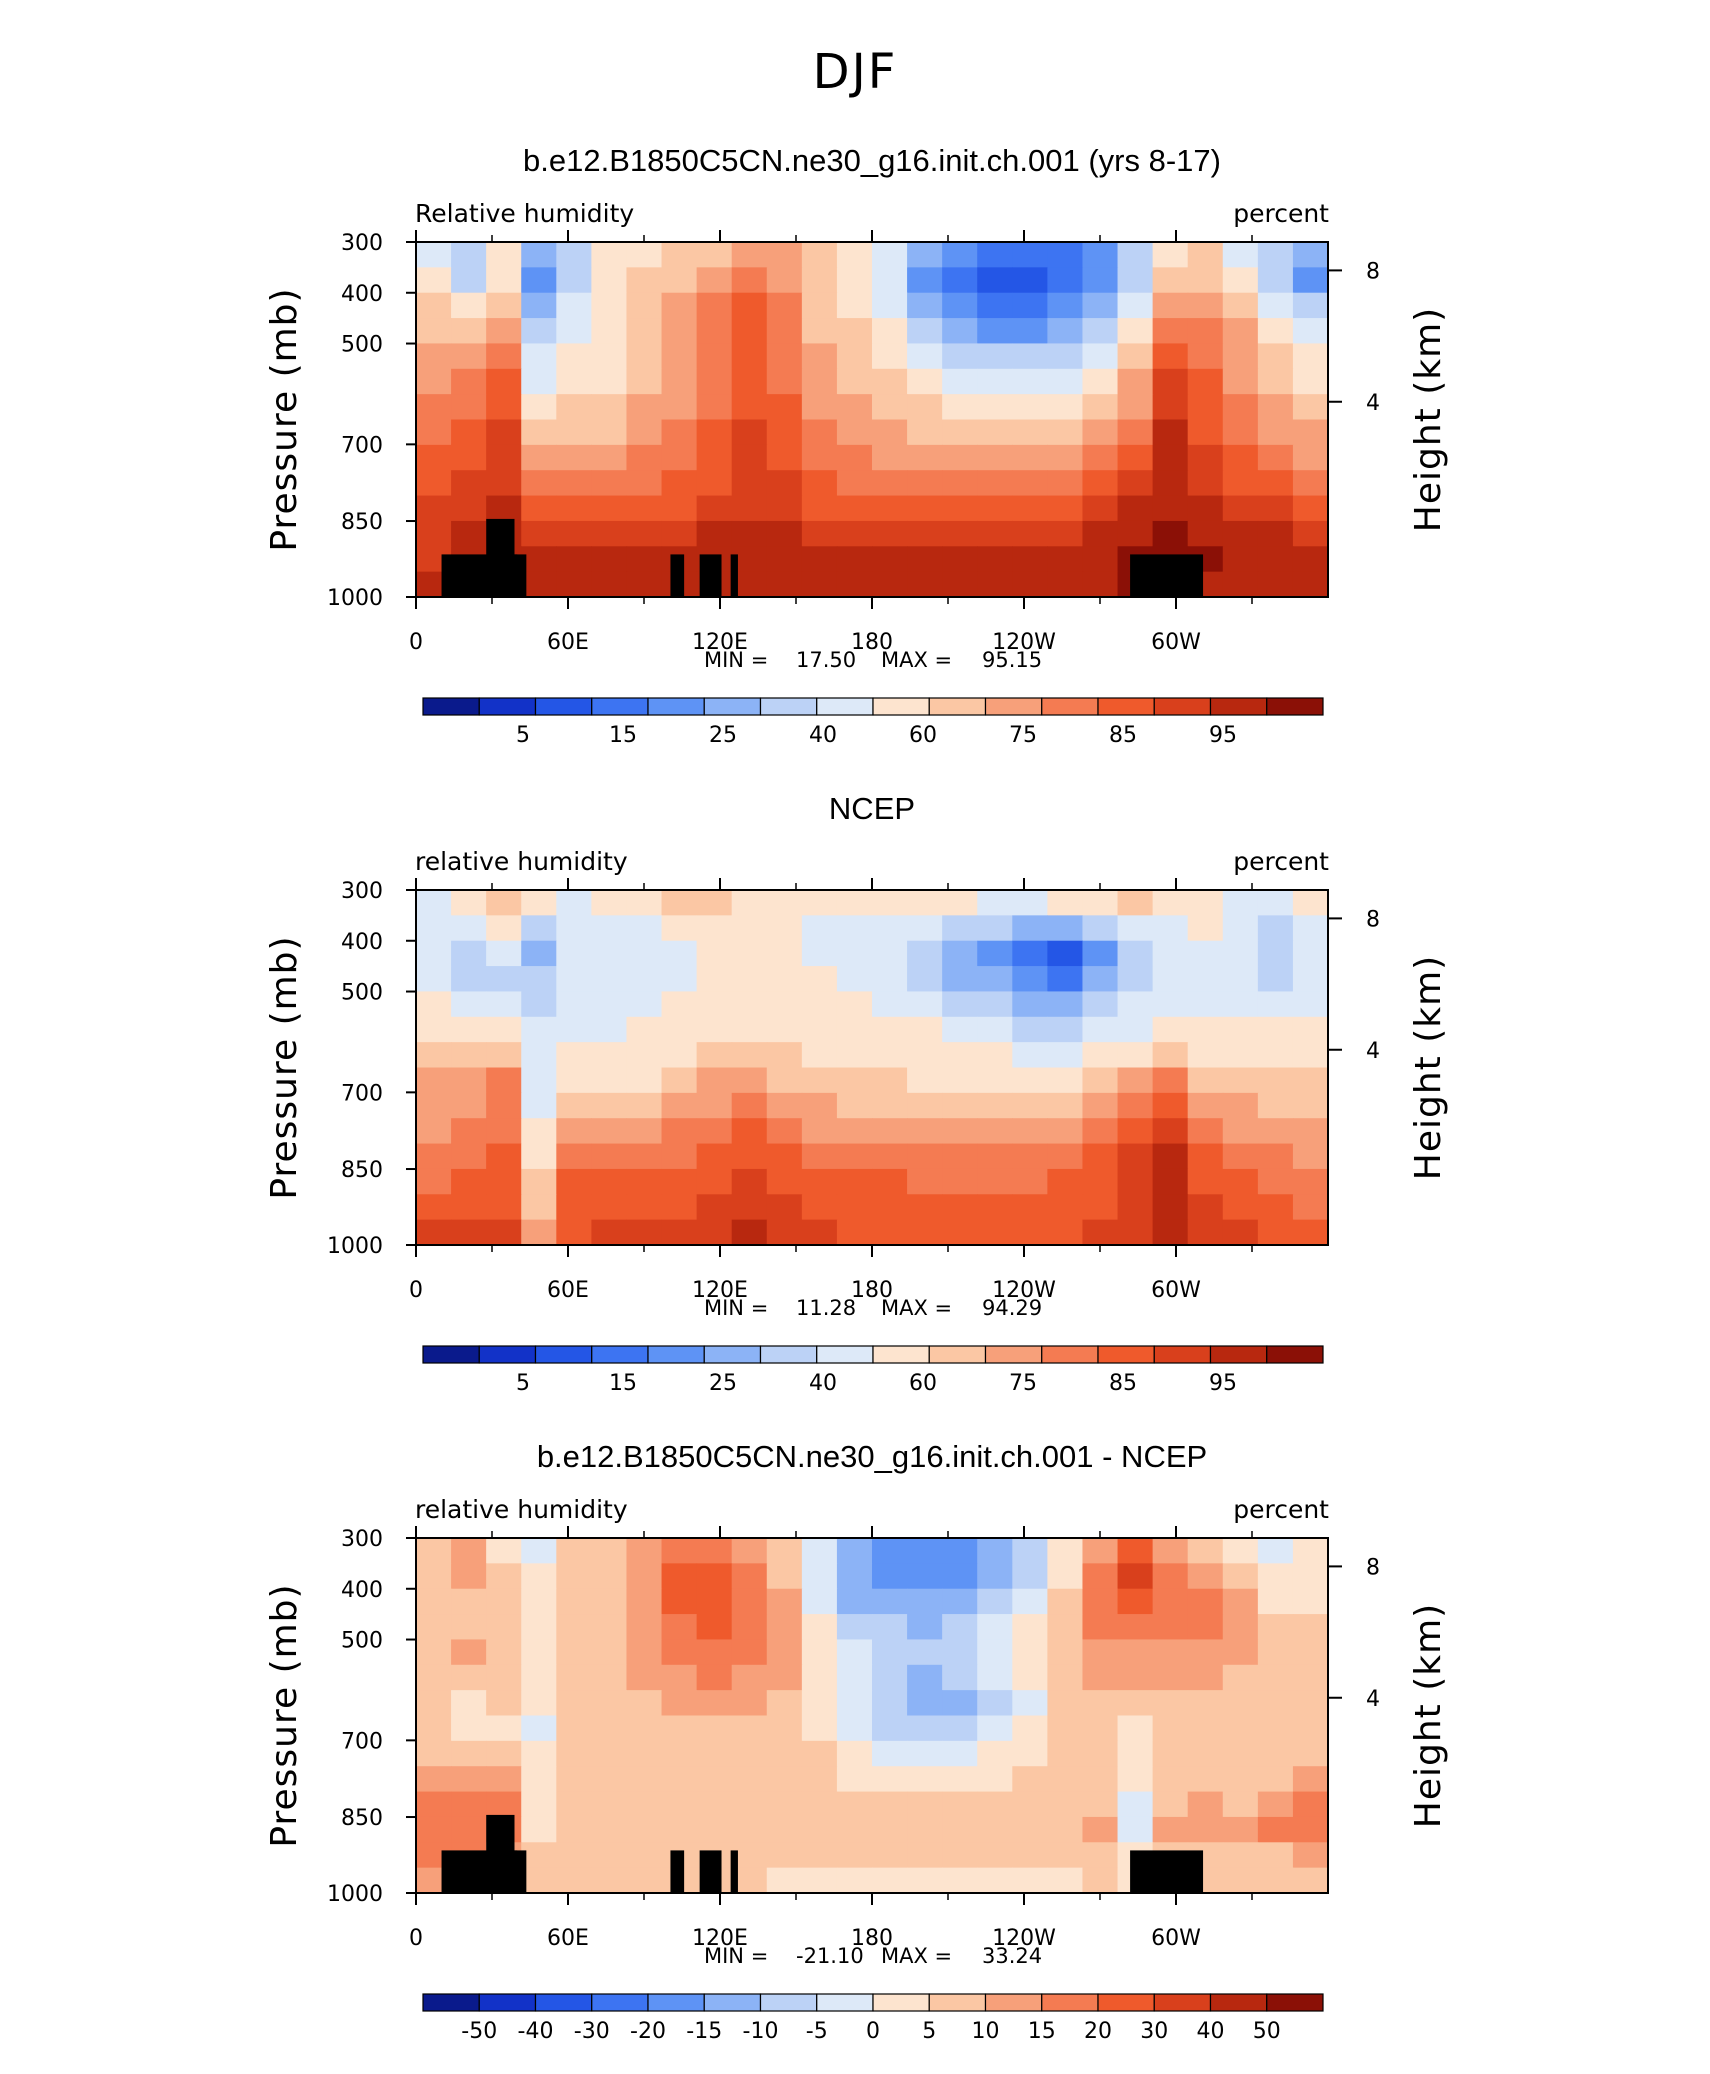 The height and width of the screenshot is (2074, 1710). What do you see at coordinates (872, 642) in the screenshot?
I see `x-tick-label: 180` at bounding box center [872, 642].